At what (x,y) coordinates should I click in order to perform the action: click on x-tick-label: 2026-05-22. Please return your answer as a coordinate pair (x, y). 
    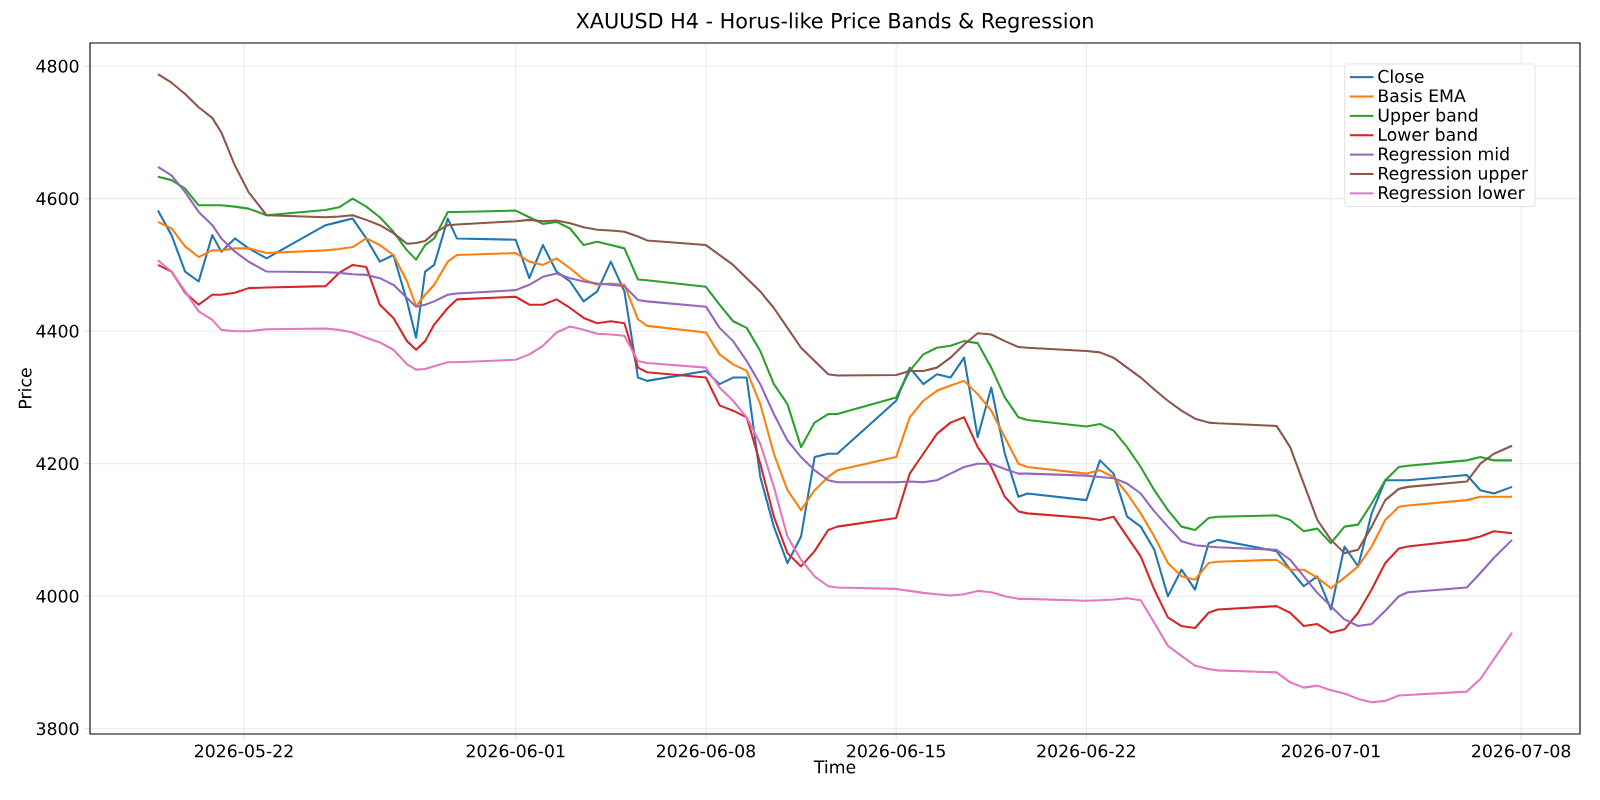
    Looking at the image, I should click on (243, 751).